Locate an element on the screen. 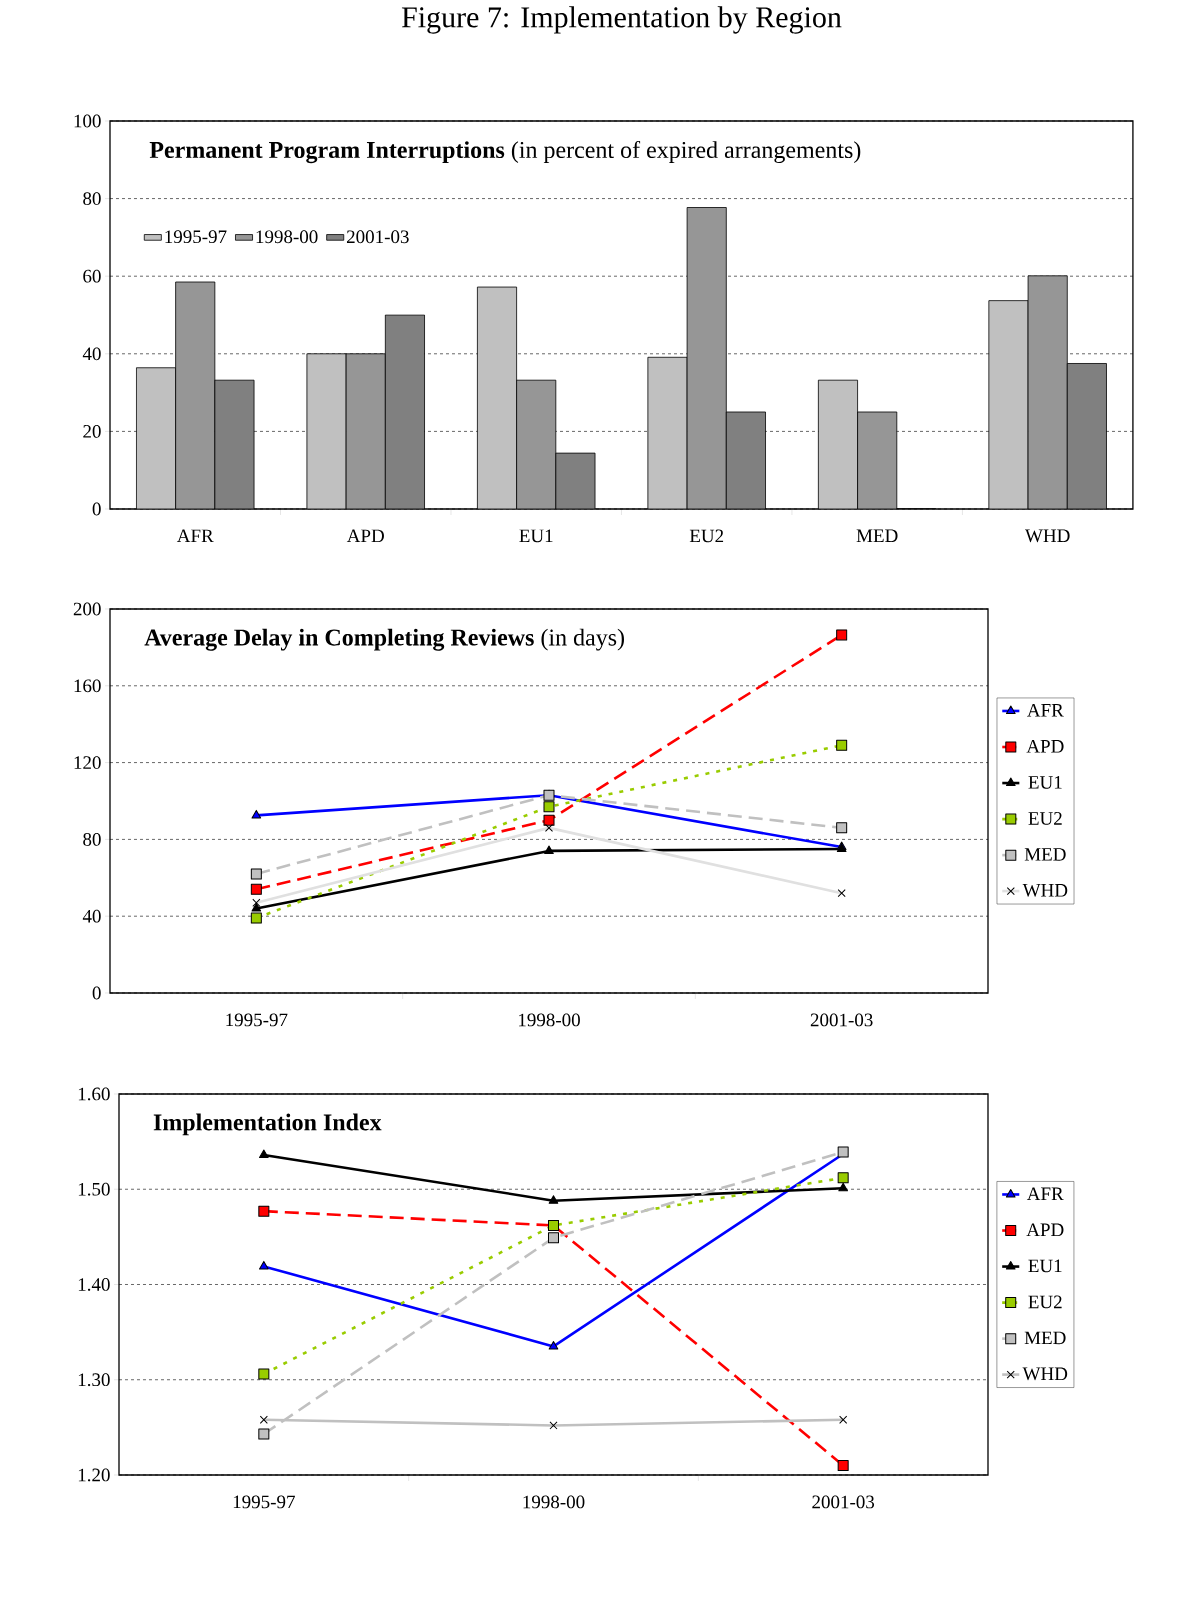 The width and height of the screenshot is (1204, 1618). y-tick-label: 1.50 is located at coordinates (94, 1189).